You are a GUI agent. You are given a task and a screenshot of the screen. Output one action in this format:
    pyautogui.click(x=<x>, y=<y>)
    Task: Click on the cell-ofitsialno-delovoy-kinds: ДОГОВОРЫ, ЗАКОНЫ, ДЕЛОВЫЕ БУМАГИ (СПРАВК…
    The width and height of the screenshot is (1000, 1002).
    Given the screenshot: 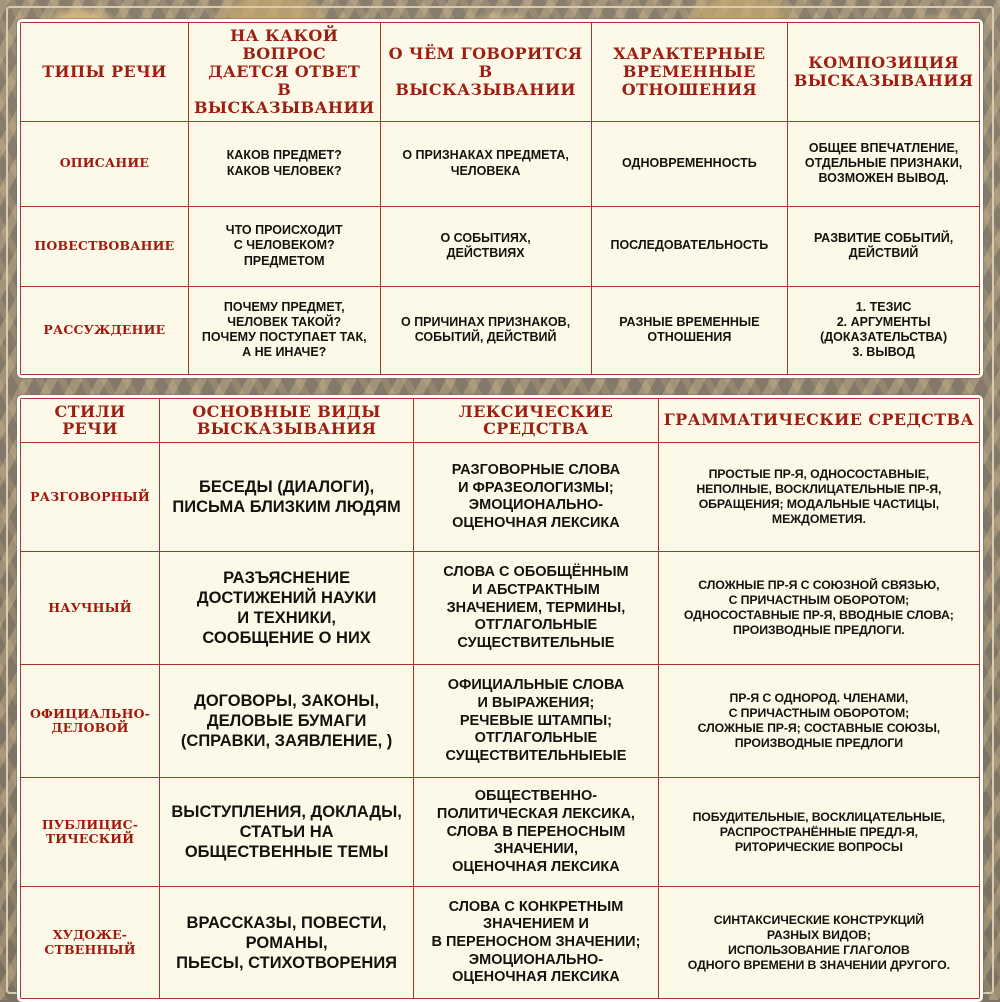 What is the action you would take?
    pyautogui.click(x=287, y=721)
    